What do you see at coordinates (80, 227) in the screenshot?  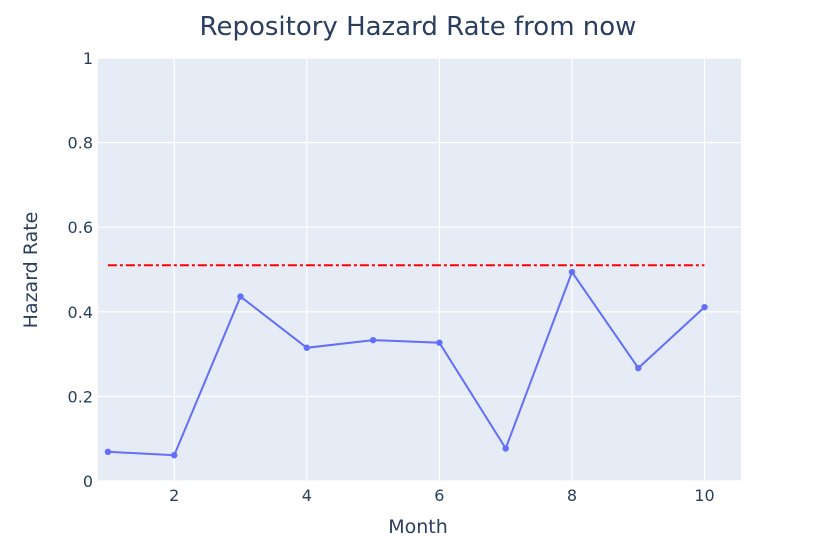 I see `y-tick-label: 0.6` at bounding box center [80, 227].